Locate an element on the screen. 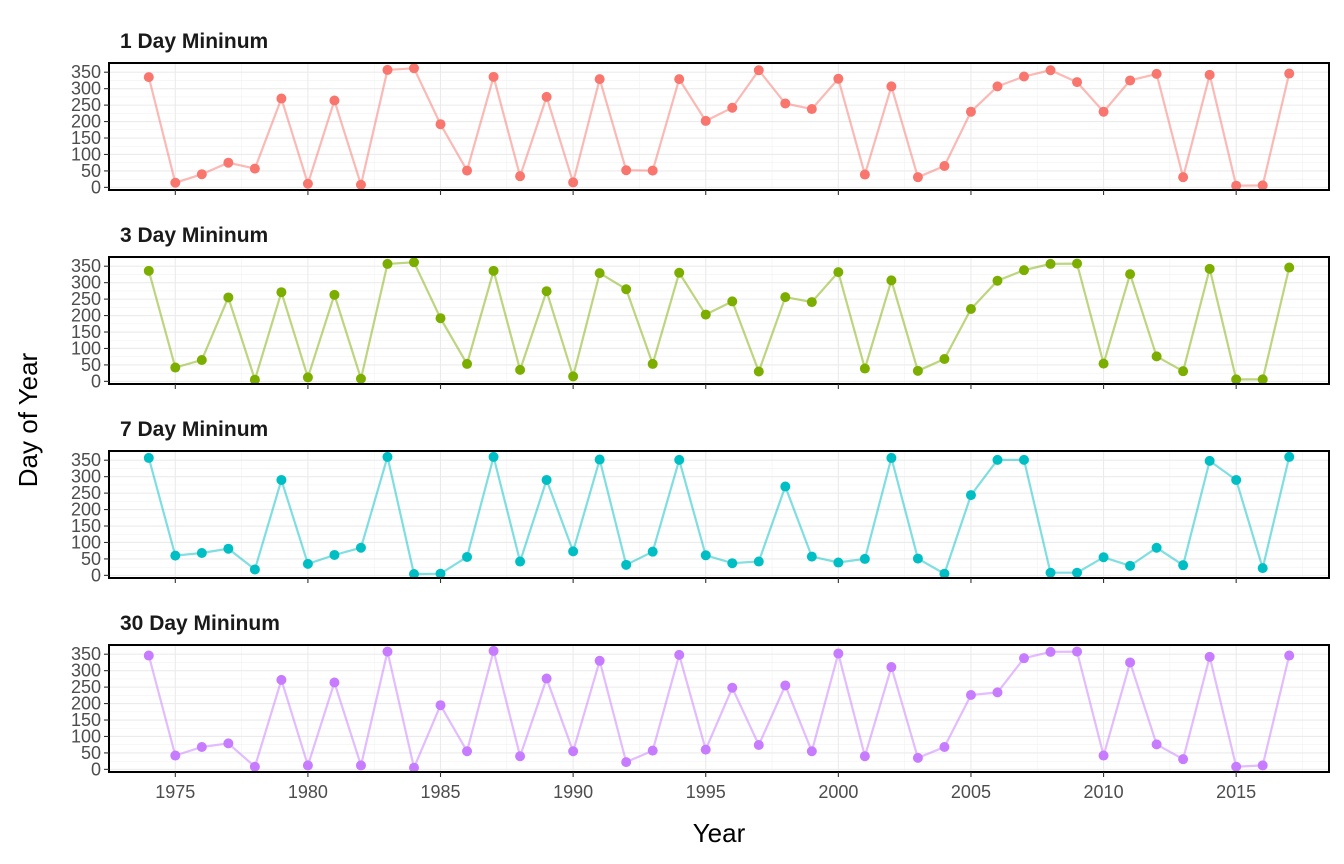 This screenshot has height=864, width=1344. y-tick-label: 100 is located at coordinates (86, 154).